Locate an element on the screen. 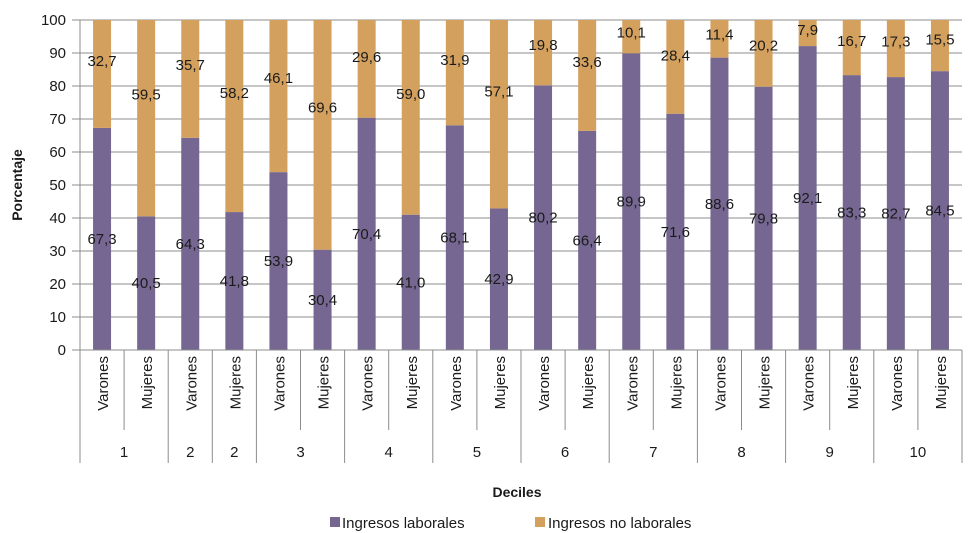 The height and width of the screenshot is (533, 974). data-label: 64,3 is located at coordinates (190, 244).